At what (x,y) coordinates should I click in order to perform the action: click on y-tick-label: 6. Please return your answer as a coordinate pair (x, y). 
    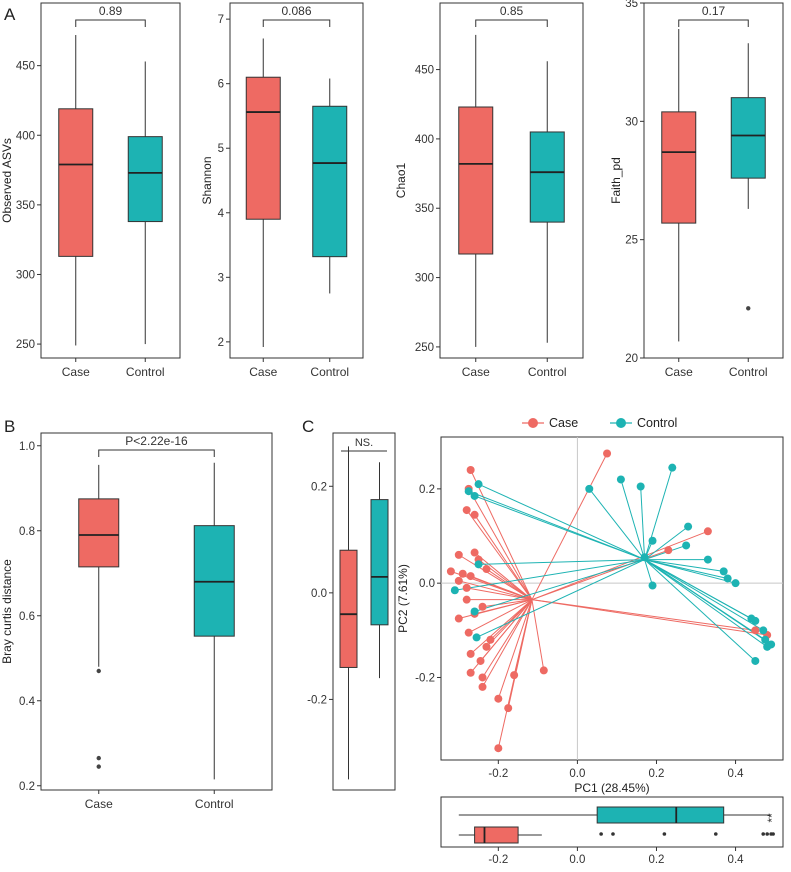
    Looking at the image, I should click on (221, 85).